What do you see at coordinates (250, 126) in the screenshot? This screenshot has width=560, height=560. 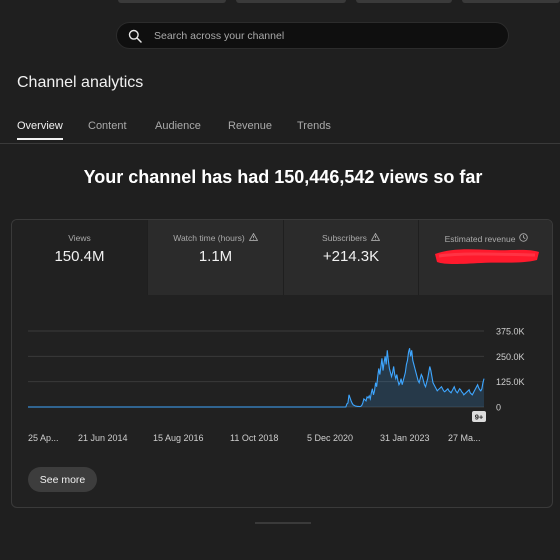 I see `tab-revenue: Revenue` at bounding box center [250, 126].